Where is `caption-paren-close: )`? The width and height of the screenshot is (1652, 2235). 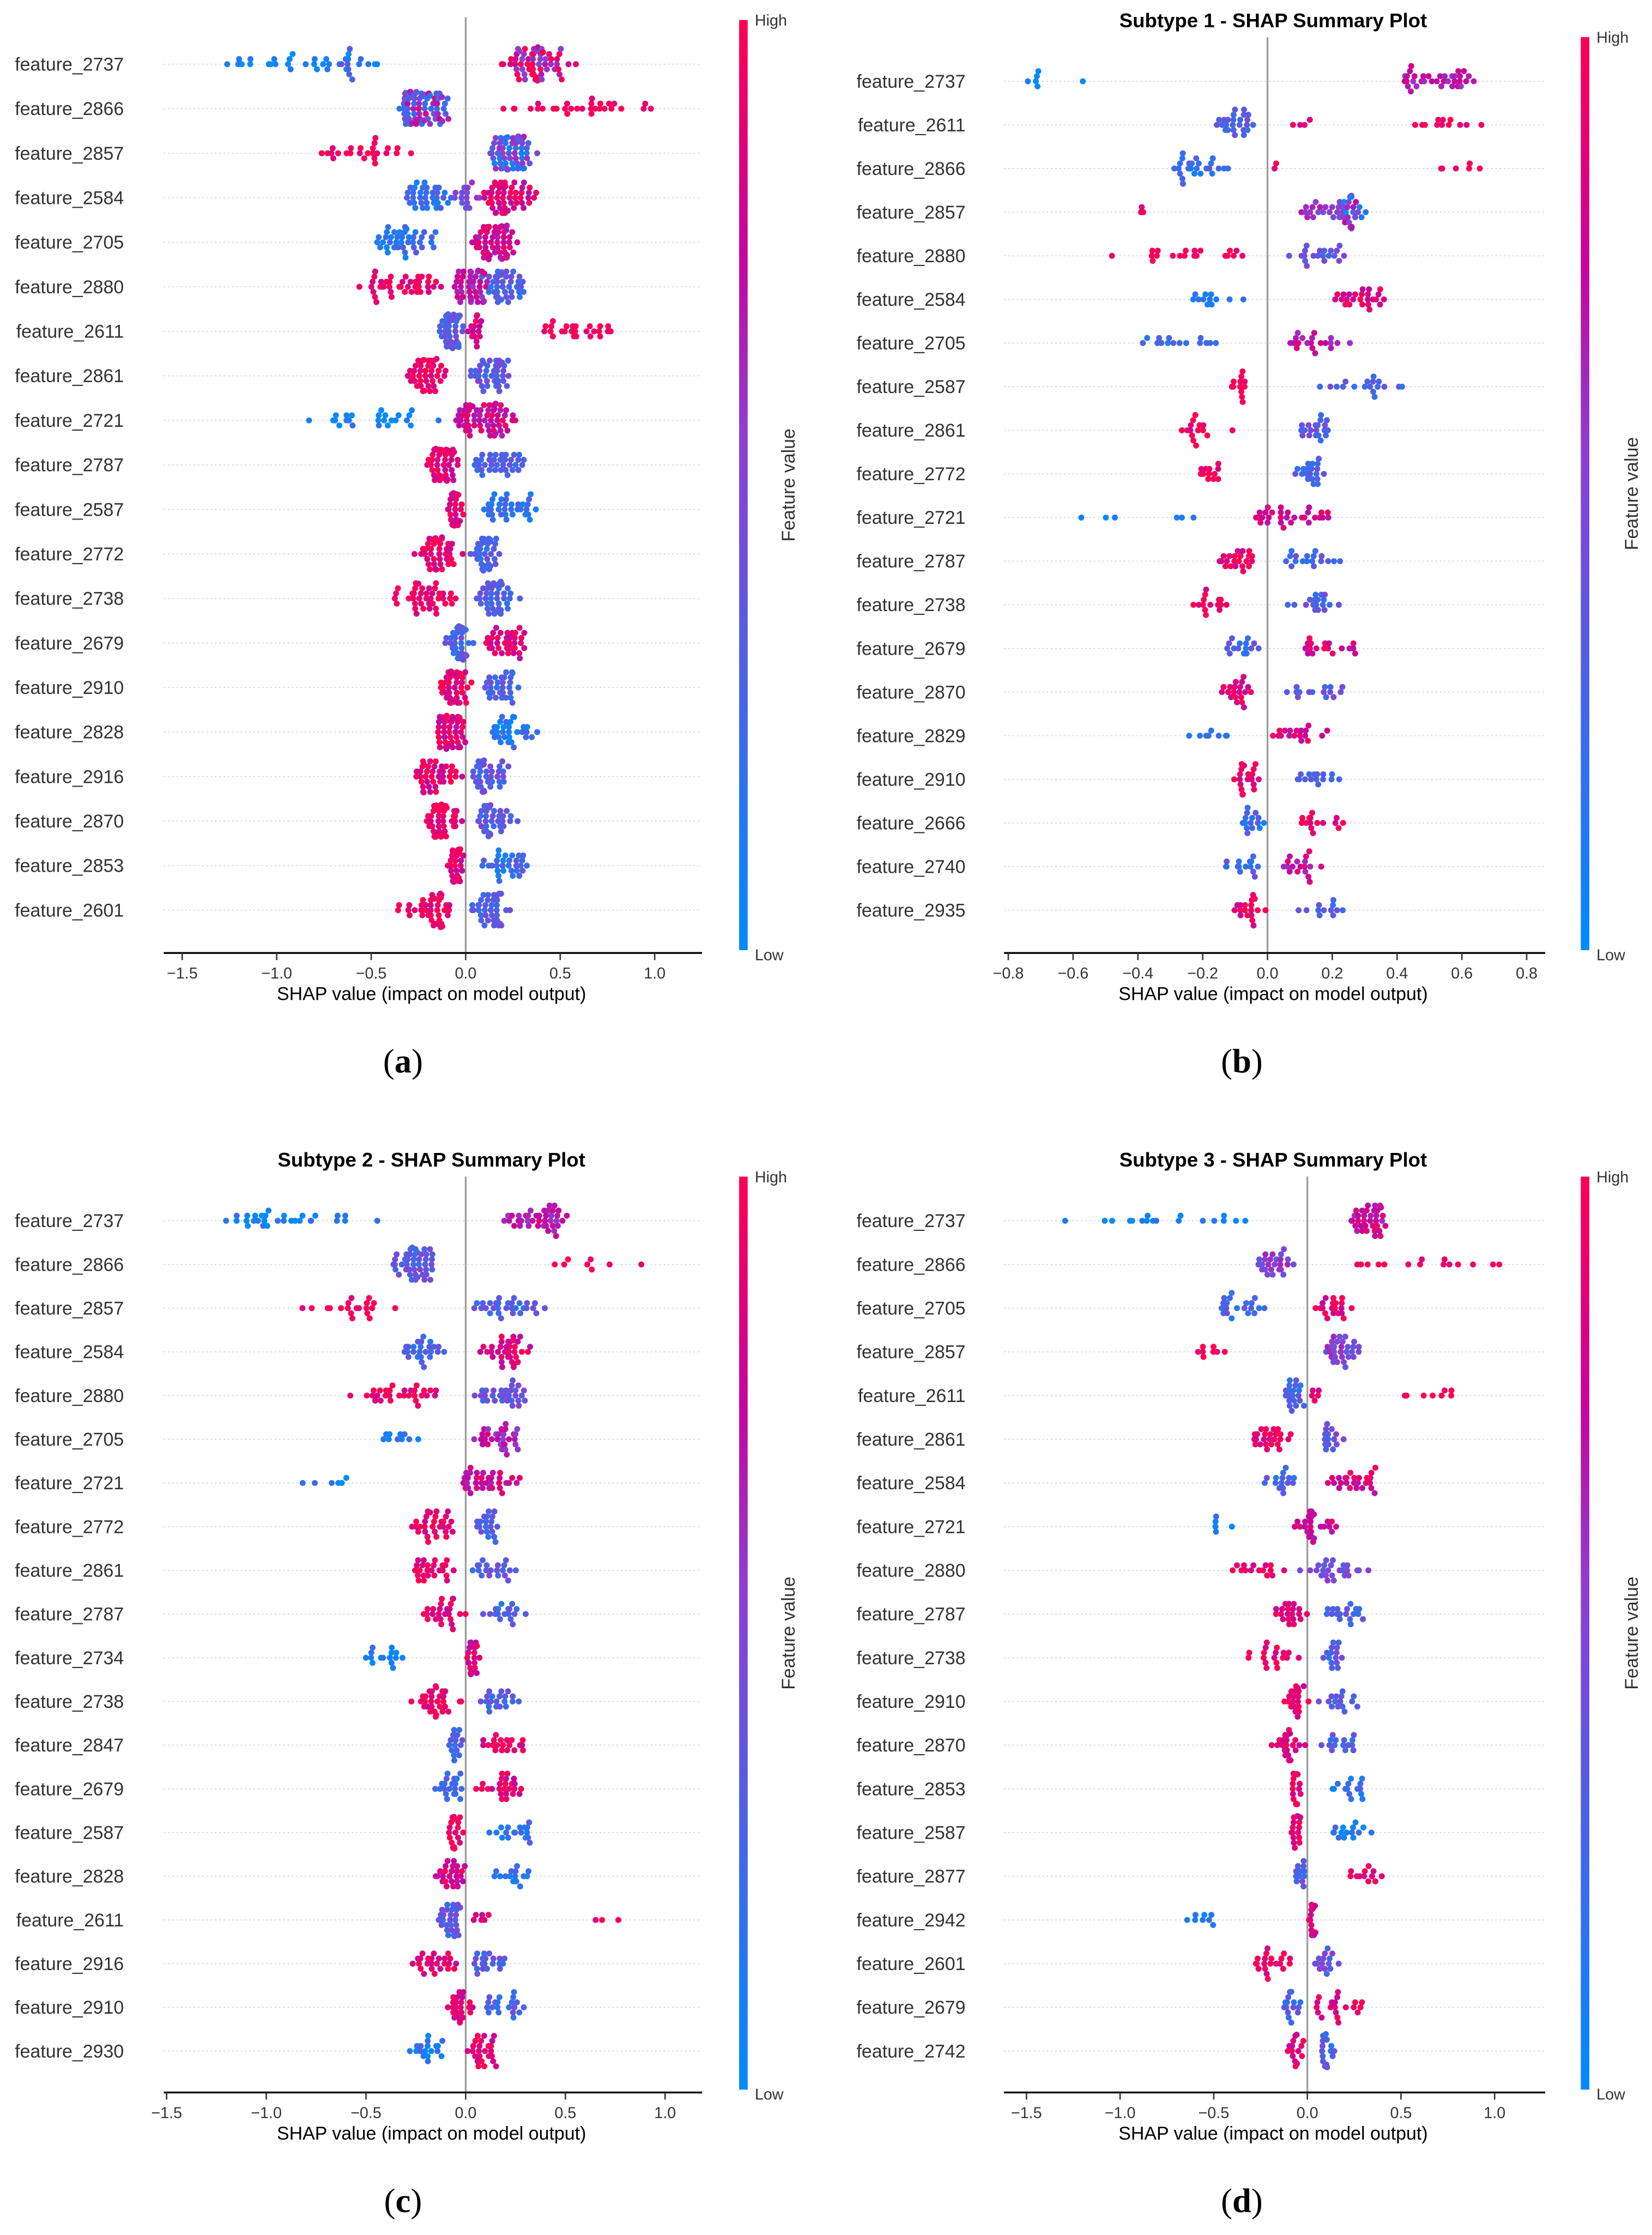
caption-paren-close: ) is located at coordinates (416, 2201).